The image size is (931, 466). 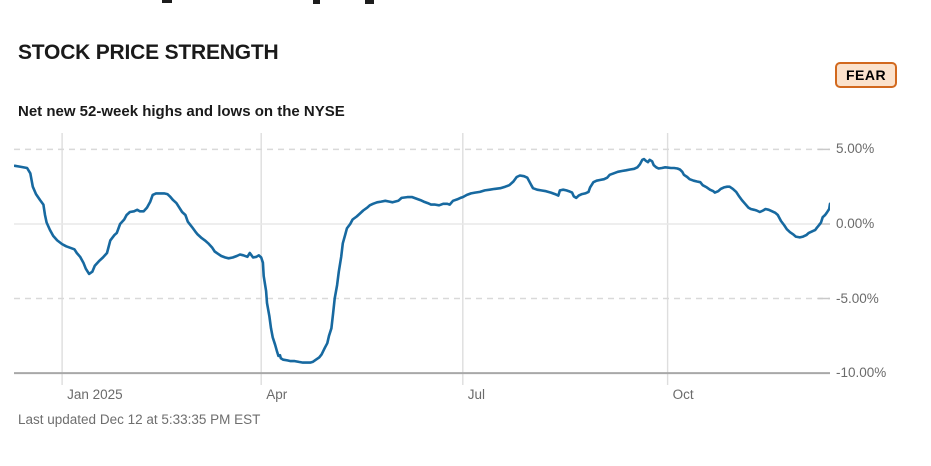 I want to click on fear-status-badge: FEAR, so click(x=866, y=75).